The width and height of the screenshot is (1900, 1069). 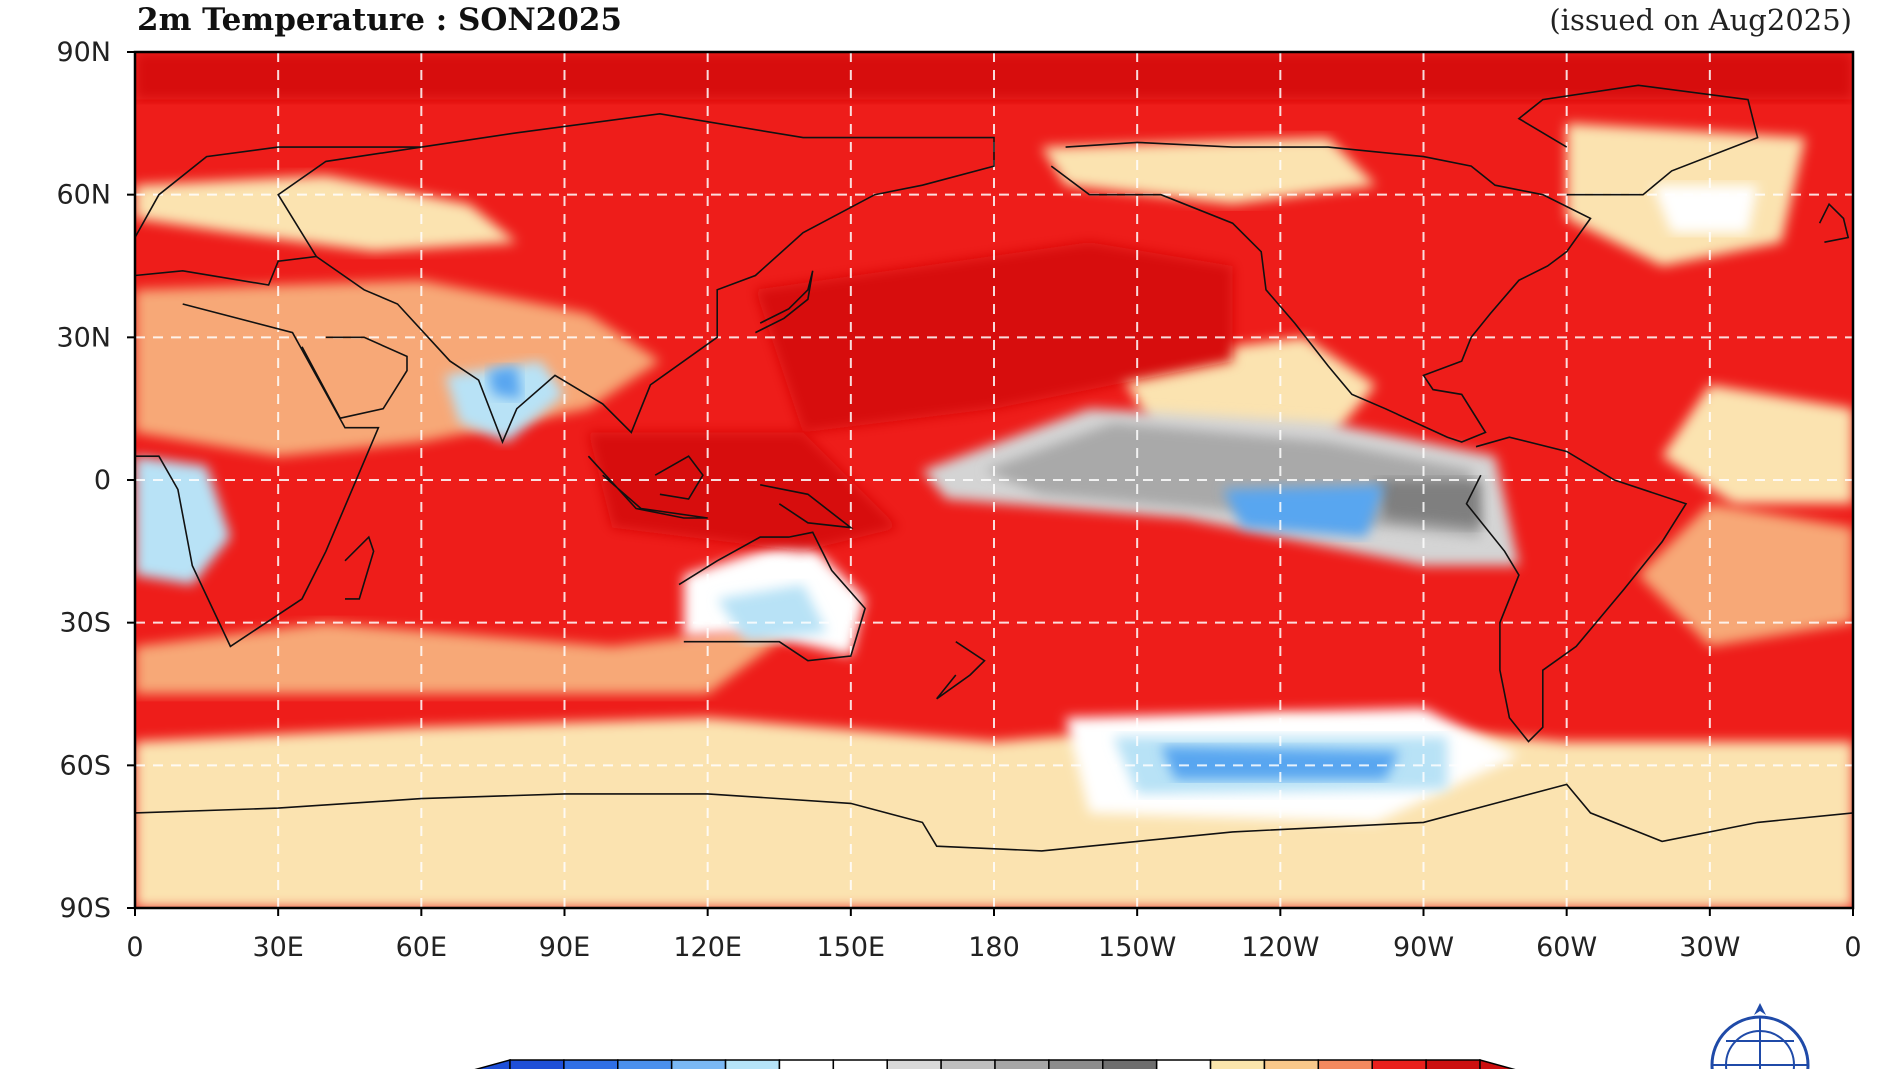 What do you see at coordinates (1705, 209) in the screenshot?
I see `anomaly-neutral-north-atlantic` at bounding box center [1705, 209].